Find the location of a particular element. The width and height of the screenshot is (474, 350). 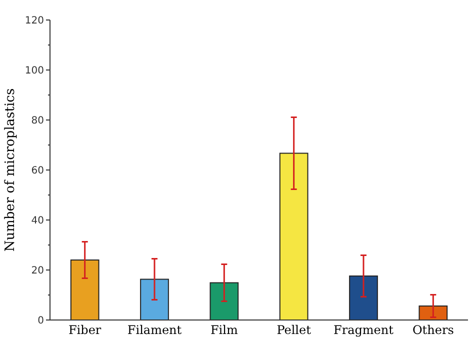

x-tick-label: Filament is located at coordinates (154, 330).